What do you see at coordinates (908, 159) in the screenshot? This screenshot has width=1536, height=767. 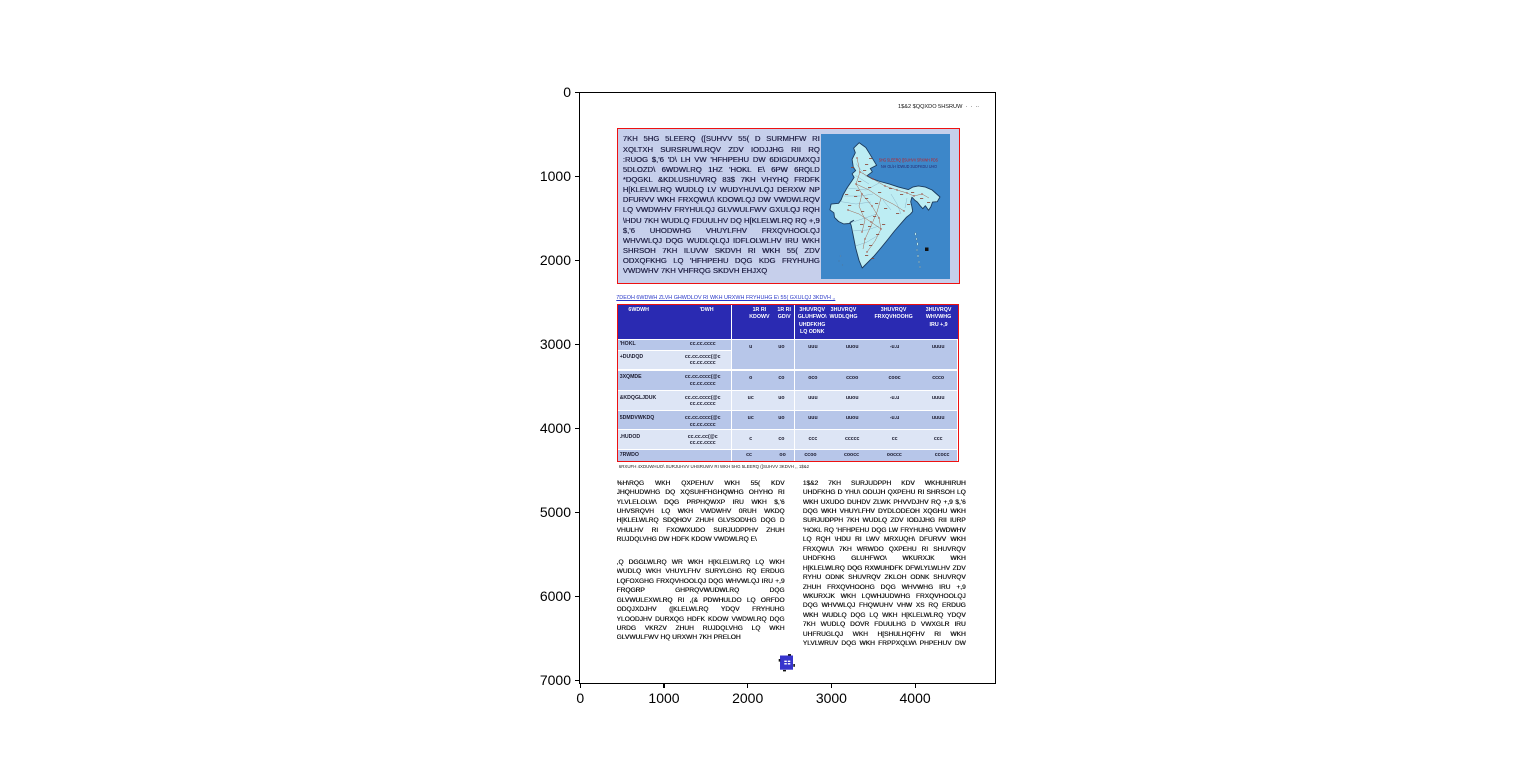 I see `svg-text: 5HG 5LEERQ ([SUHVV 5RXWH PDS` at bounding box center [908, 159].